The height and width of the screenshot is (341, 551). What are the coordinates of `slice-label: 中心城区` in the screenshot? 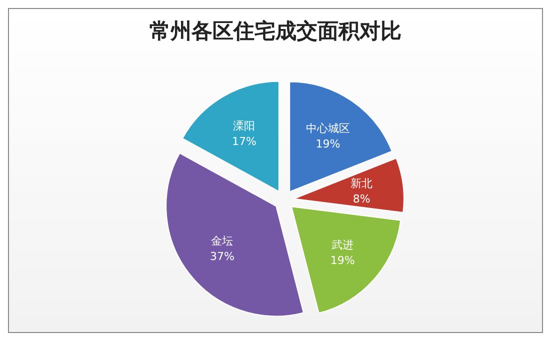 It's located at (328, 129).